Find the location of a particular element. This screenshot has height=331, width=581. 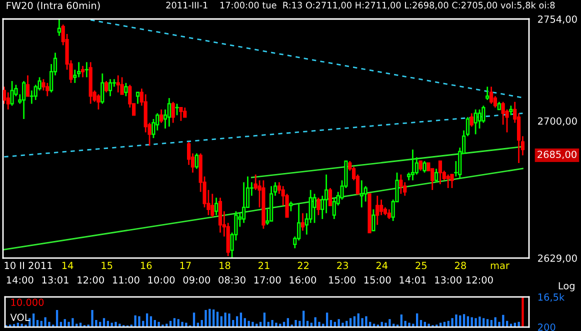

text: 24 is located at coordinates (382, 265).